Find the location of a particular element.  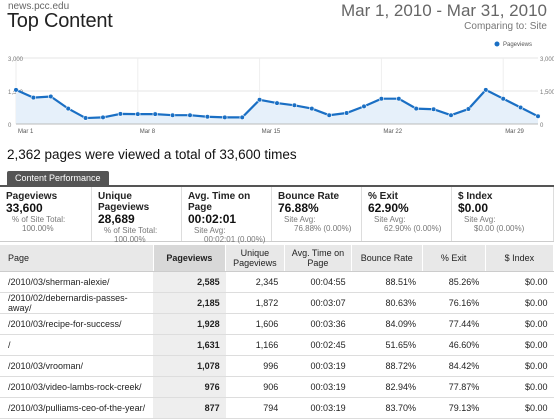

table-row: /1,631 1,166 00:02:45 51.65% 46.60% $0.00 is located at coordinates (277, 345).